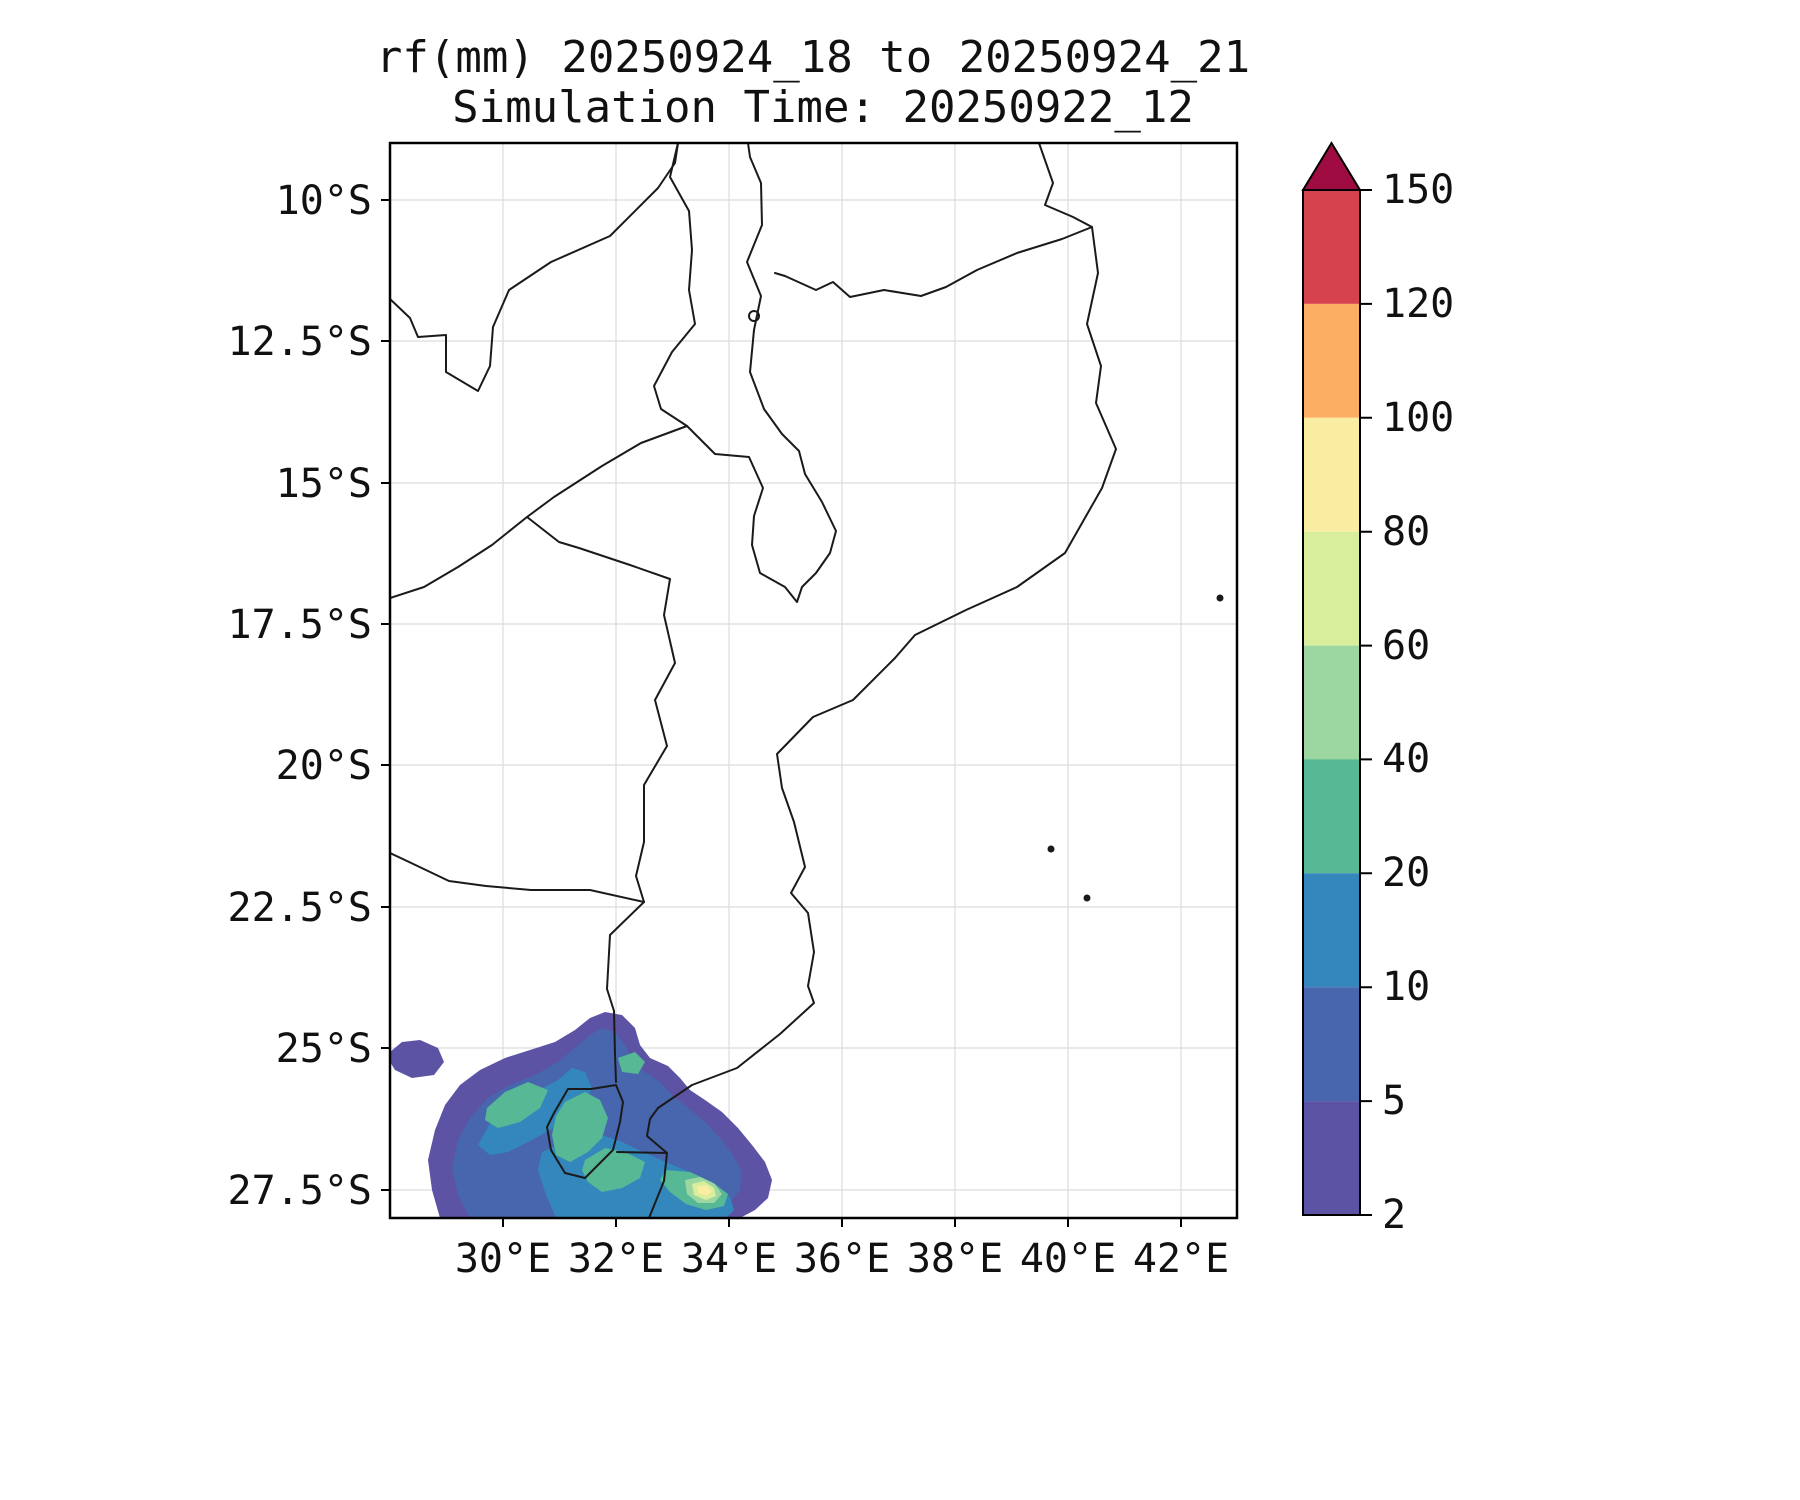  Describe the element at coordinates (300, 908) in the screenshot. I see `lat-tick-label: 22.5°S` at that location.